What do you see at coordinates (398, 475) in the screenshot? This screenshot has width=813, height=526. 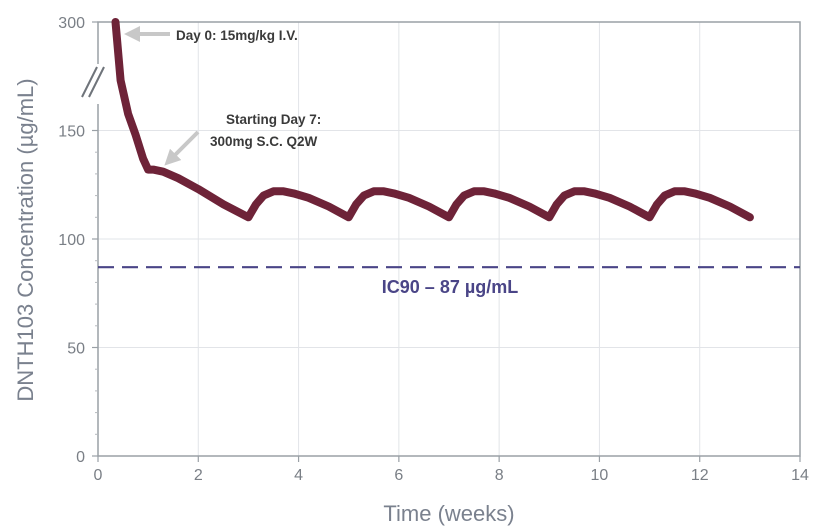 I see `x-tick-label: 6` at bounding box center [398, 475].